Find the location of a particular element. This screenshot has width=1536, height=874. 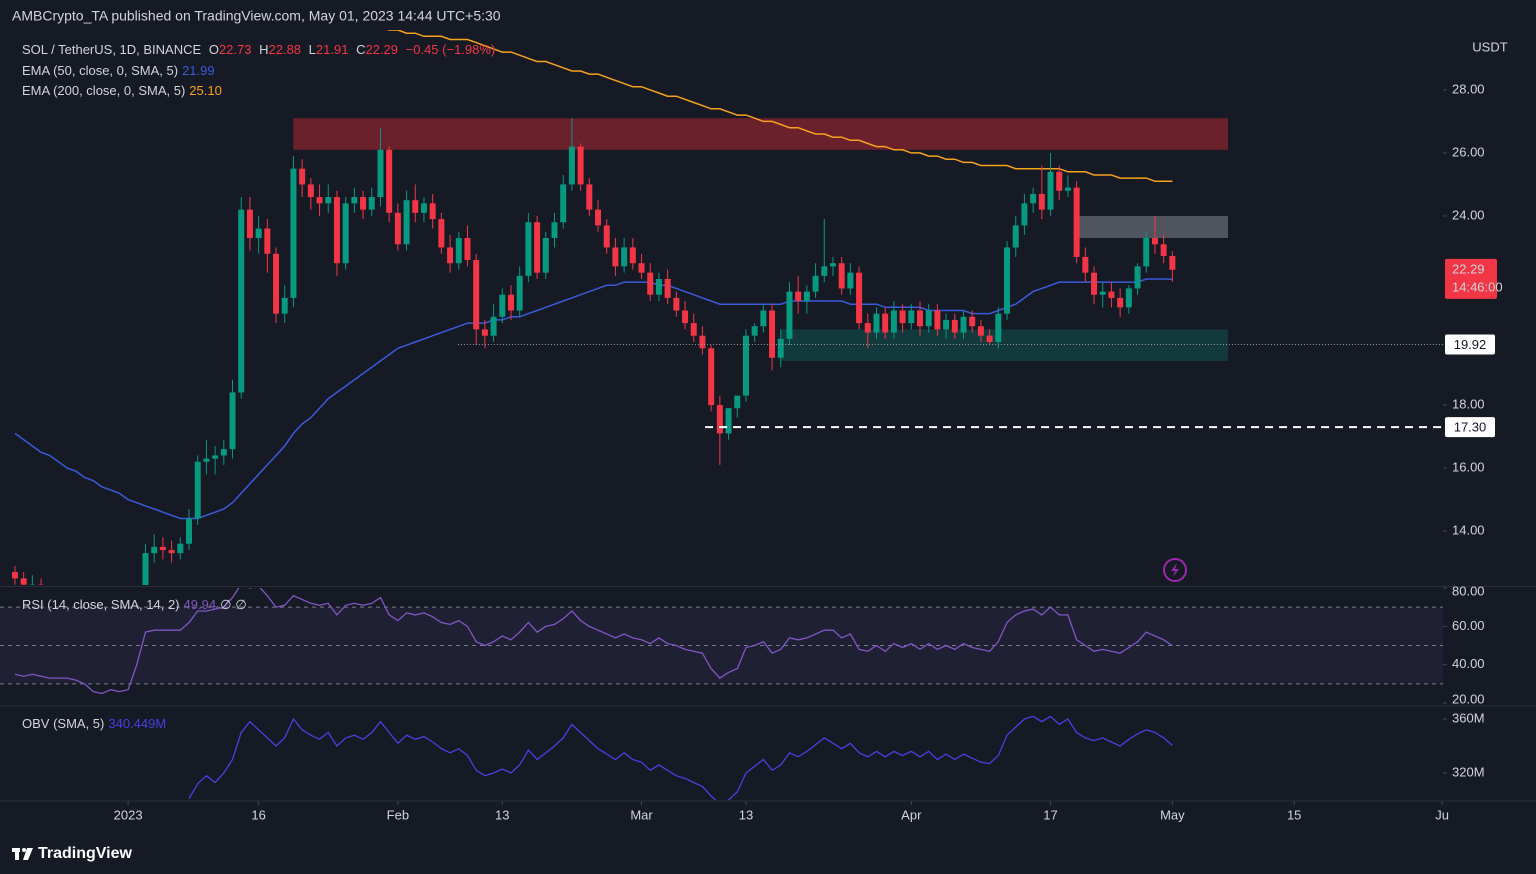

x-tick-label: May is located at coordinates (1172, 814).